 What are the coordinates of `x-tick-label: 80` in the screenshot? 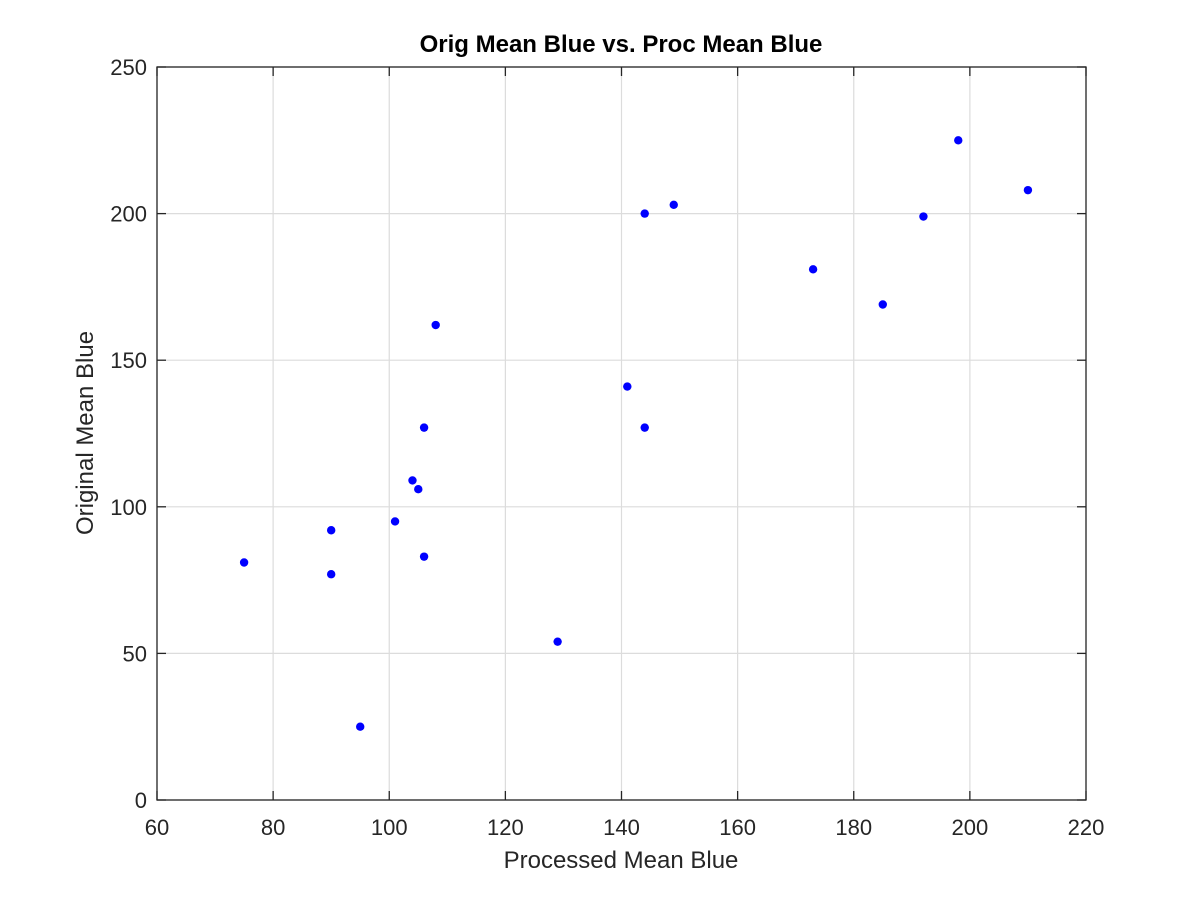 It's located at (273, 827).